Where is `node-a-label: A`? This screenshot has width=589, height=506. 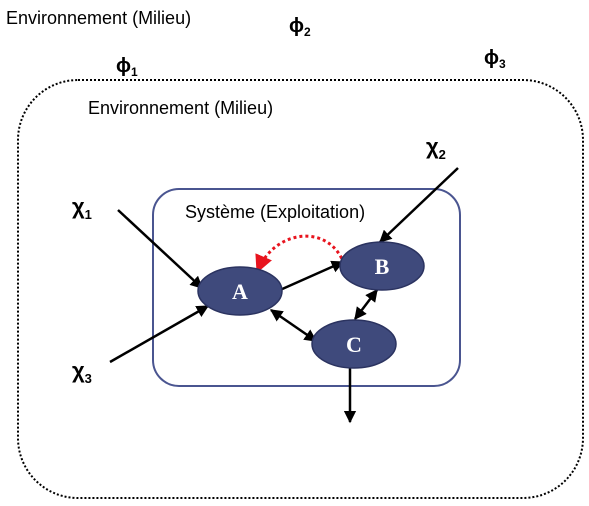
node-a-label: A is located at coordinates (240, 291).